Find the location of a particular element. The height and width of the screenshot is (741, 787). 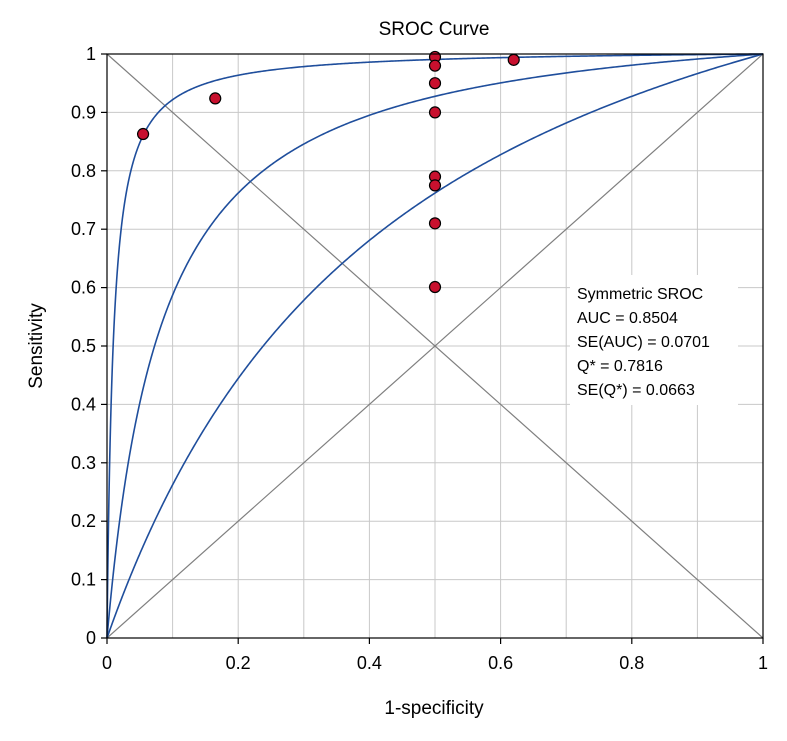

y-axis-ticks: 0 0.1 0.2 0.3 0.4 0.5 0.6 0.7 0.8 0.9 1 is located at coordinates (89, 346).